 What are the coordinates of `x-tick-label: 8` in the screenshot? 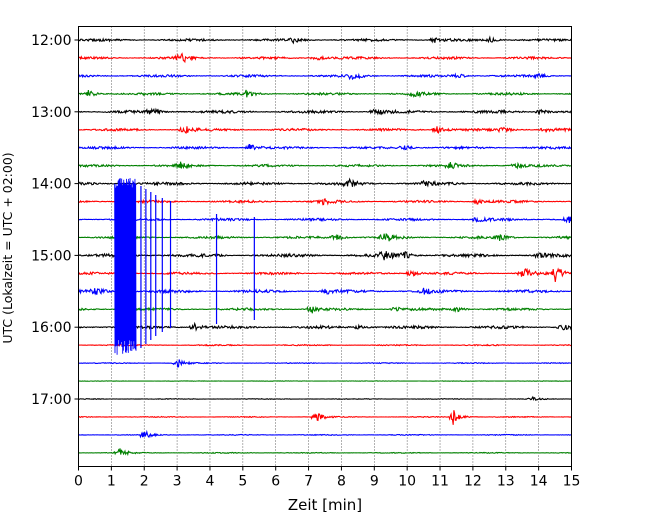 It's located at (341, 482).